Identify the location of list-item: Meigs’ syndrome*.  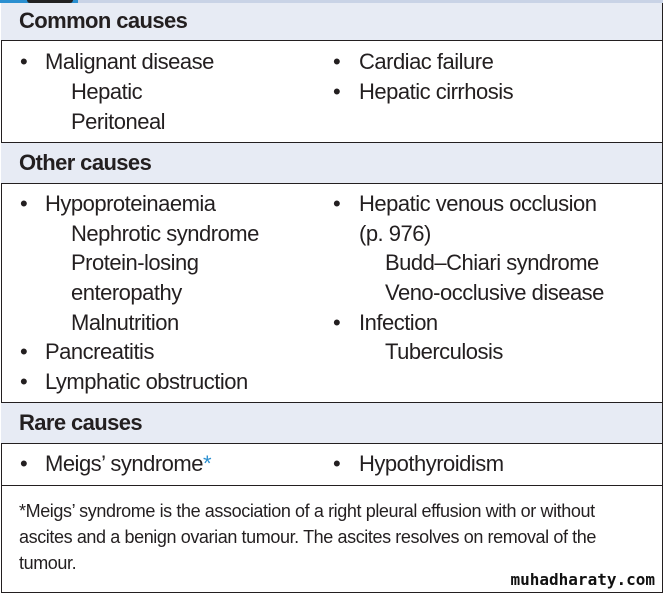
(128, 464).